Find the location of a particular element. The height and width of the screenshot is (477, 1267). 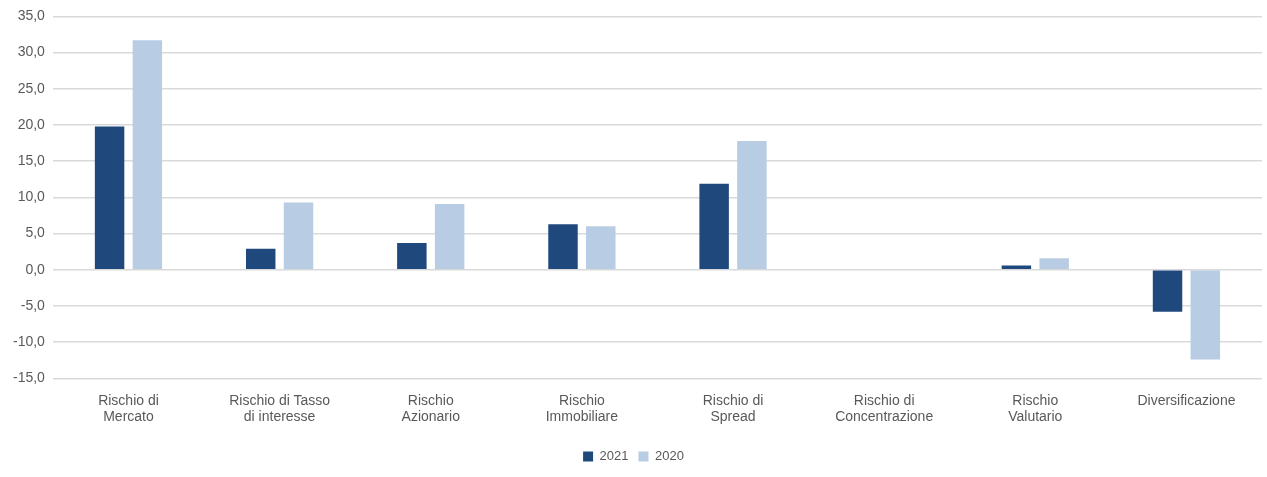

x-tick-label: Rischio di Mercato is located at coordinates (128, 408).